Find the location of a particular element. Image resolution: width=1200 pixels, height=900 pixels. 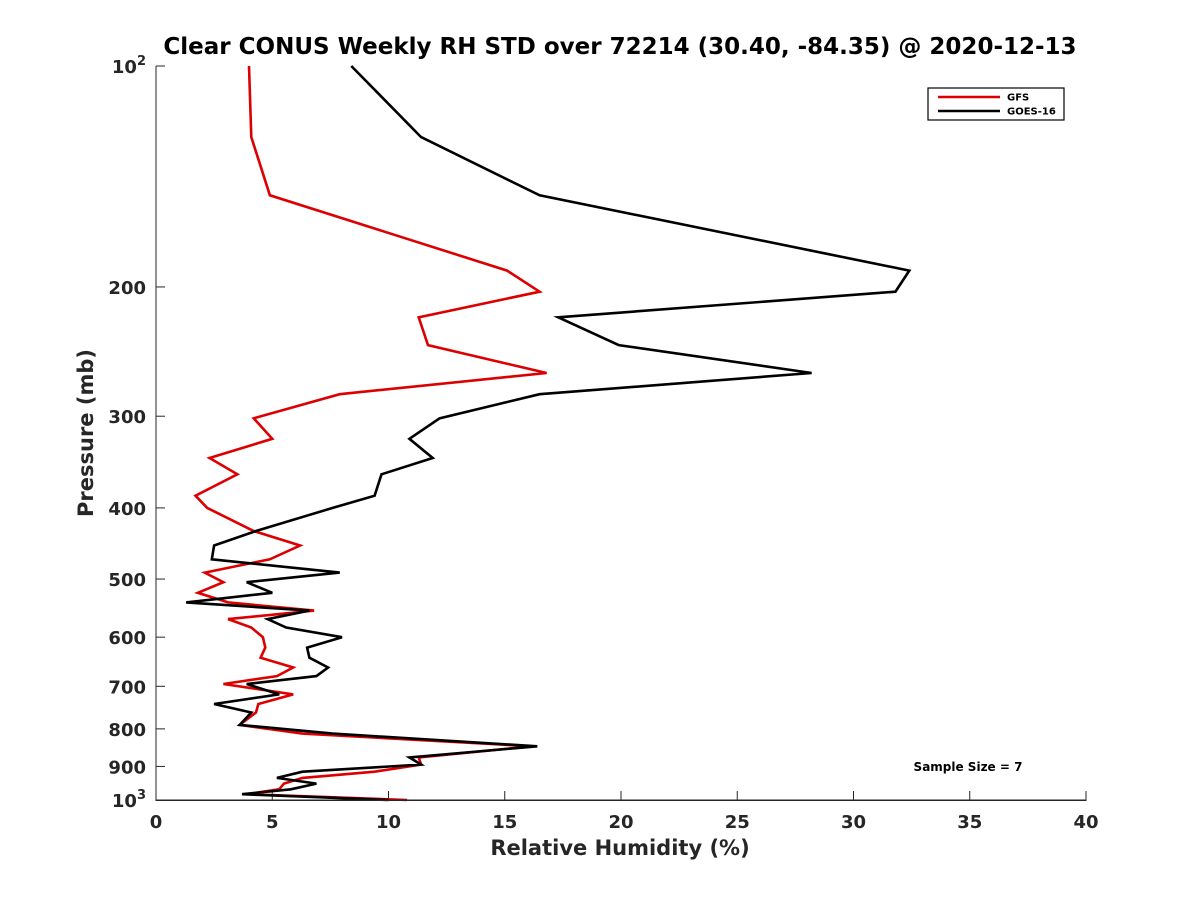

x-tick-label: 35 is located at coordinates (969, 822).